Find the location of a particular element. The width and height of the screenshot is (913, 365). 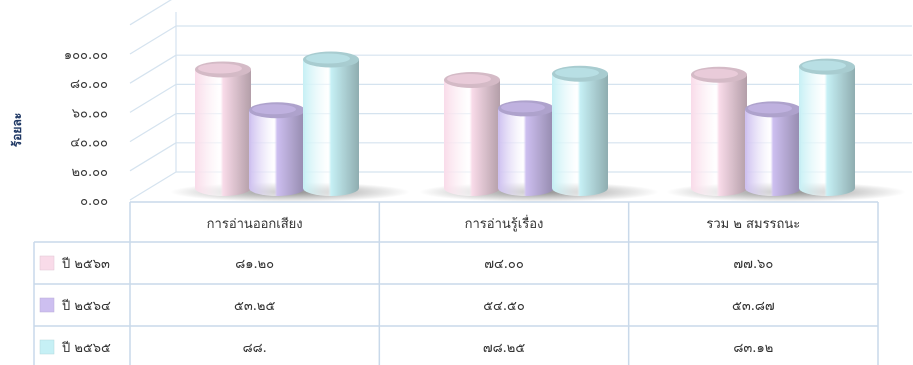

data-label: ๕๓.๘๗ is located at coordinates (753, 306).